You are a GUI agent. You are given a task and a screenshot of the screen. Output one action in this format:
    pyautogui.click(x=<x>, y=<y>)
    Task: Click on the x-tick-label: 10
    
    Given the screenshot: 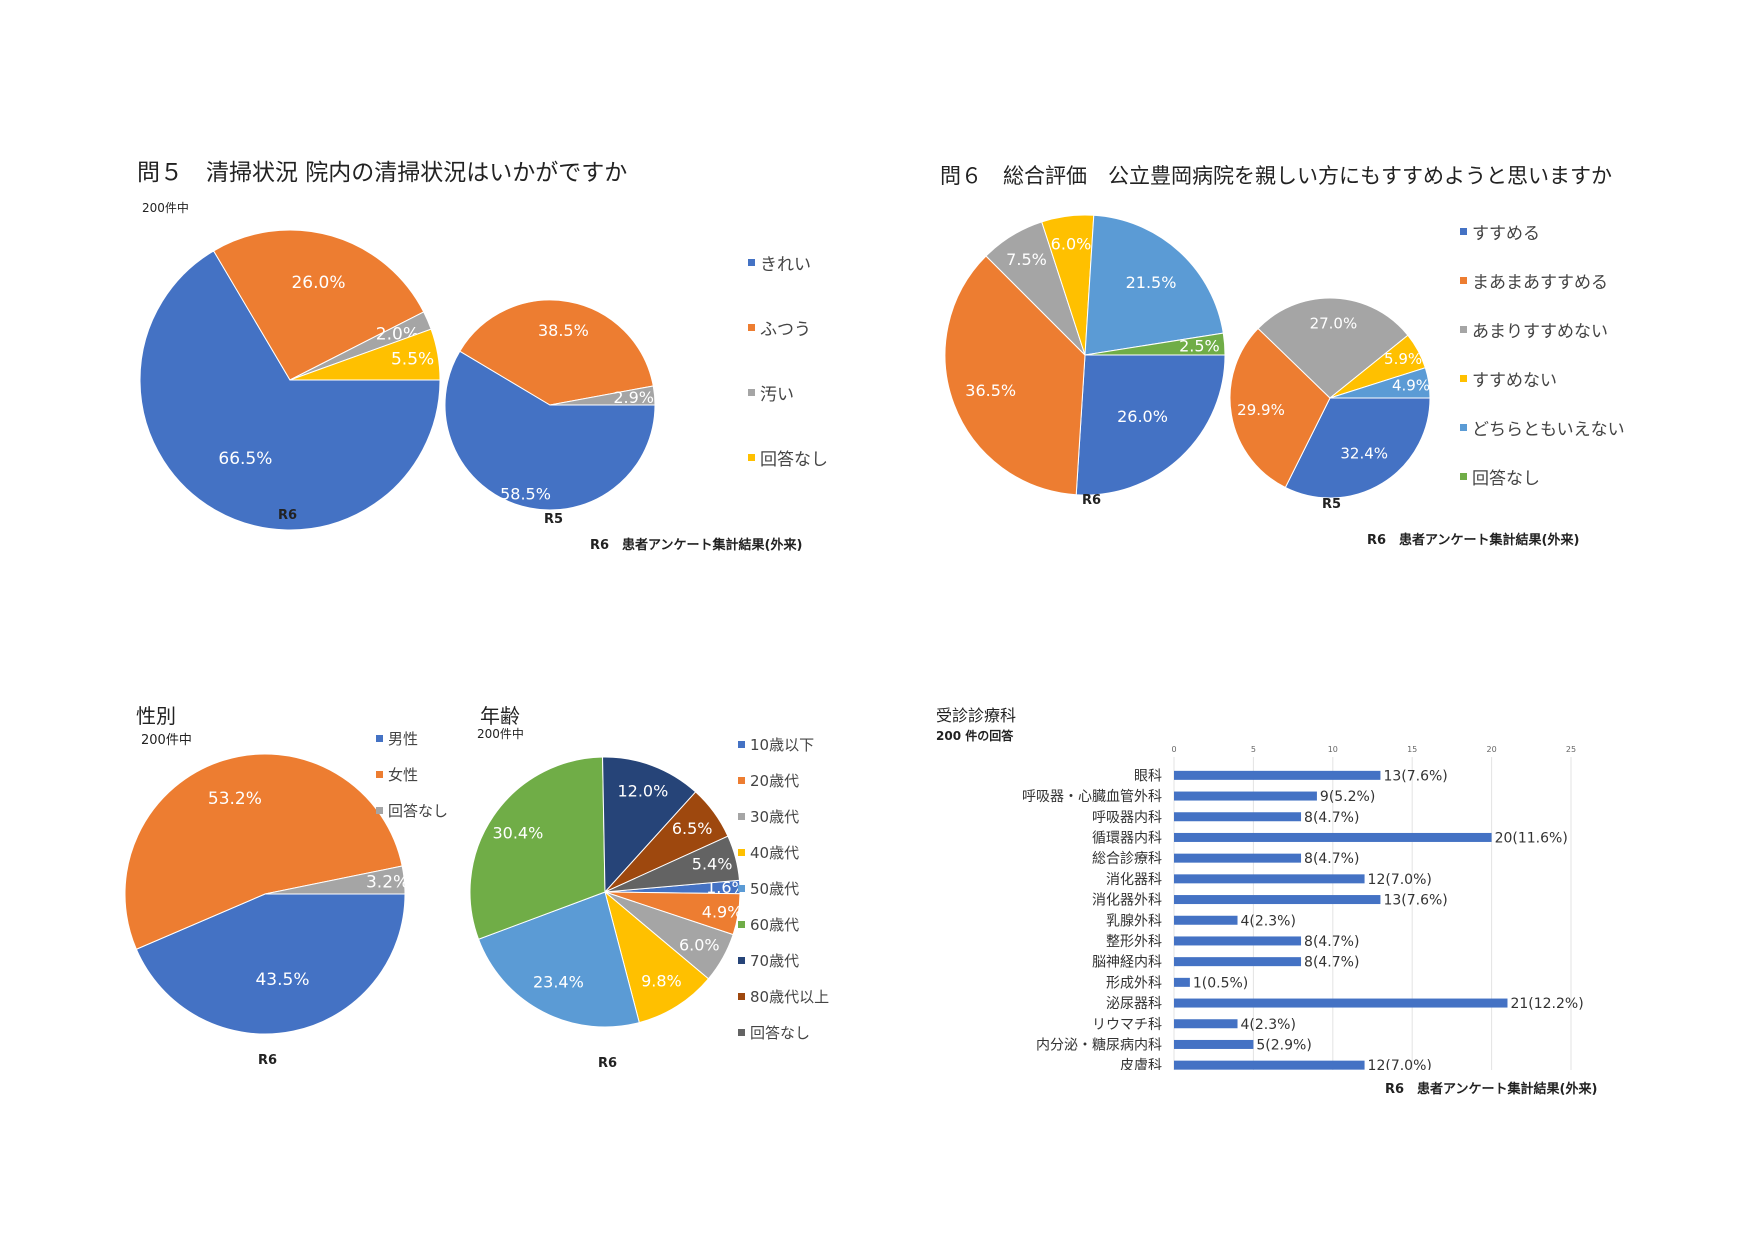 What is the action you would take?
    pyautogui.click(x=1333, y=749)
    